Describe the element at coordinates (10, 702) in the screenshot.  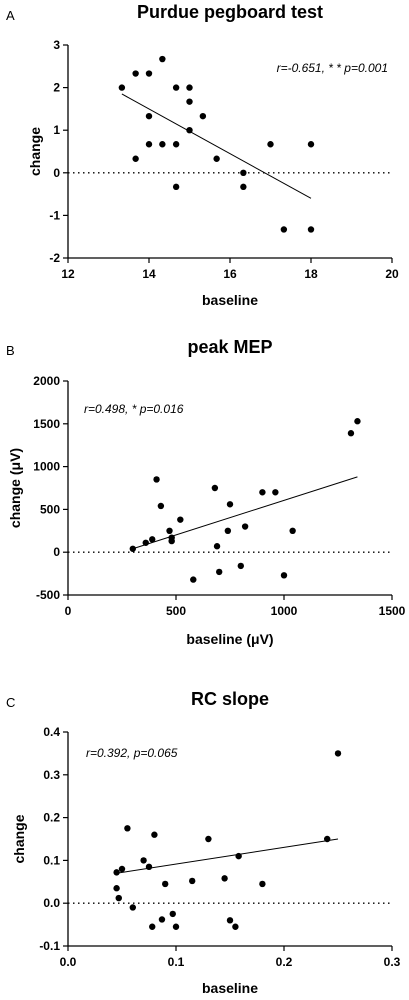
I see `panel-letter: C` at that location.